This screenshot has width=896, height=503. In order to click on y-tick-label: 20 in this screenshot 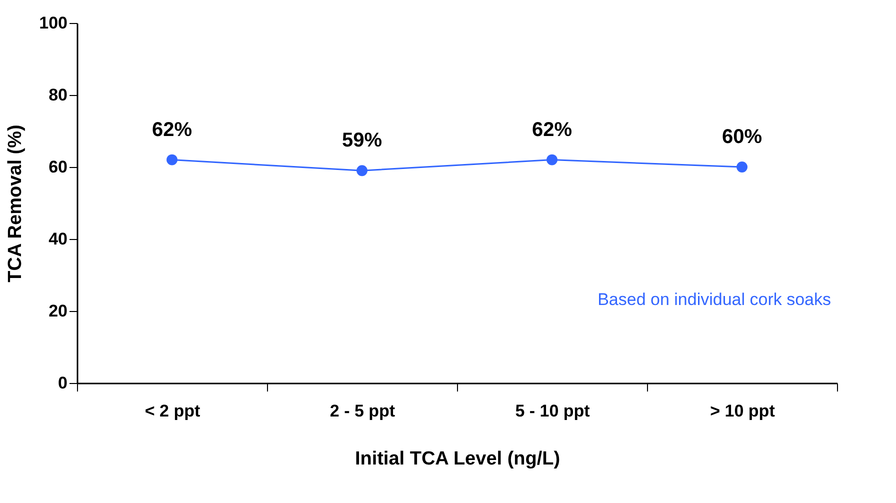, I will do `click(58, 311)`.